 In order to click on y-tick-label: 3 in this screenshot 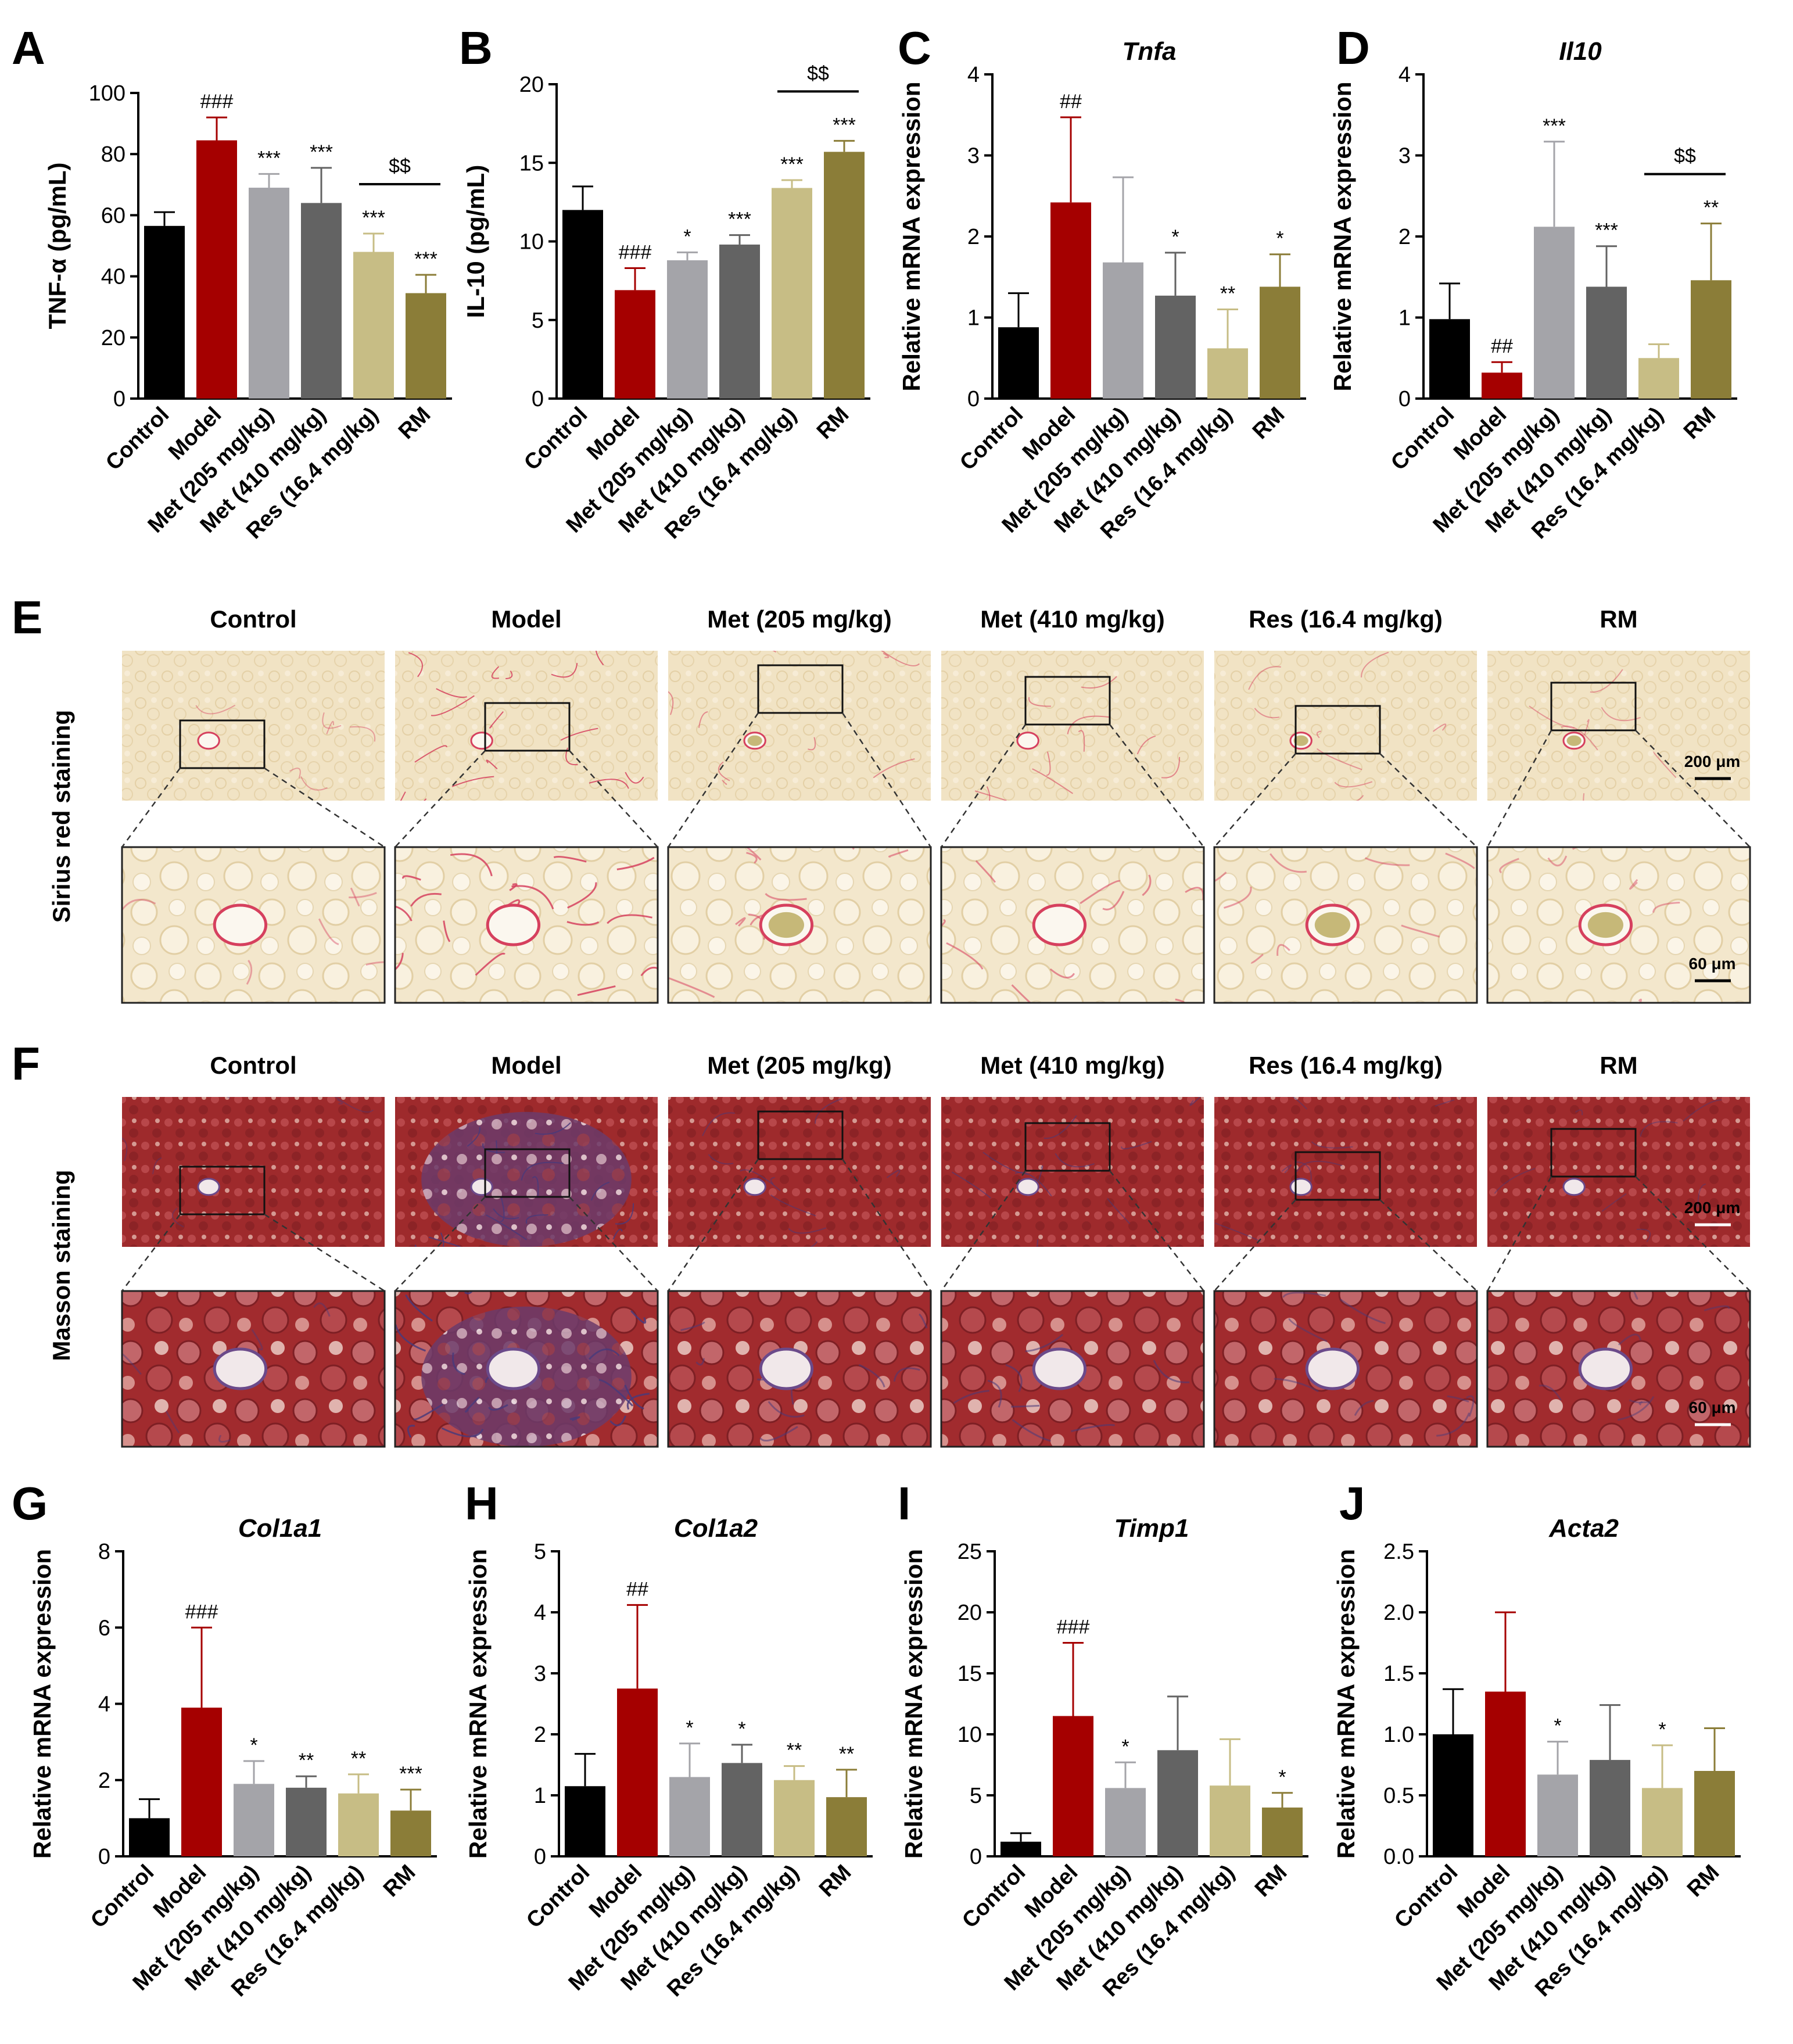, I will do `click(540, 1674)`.